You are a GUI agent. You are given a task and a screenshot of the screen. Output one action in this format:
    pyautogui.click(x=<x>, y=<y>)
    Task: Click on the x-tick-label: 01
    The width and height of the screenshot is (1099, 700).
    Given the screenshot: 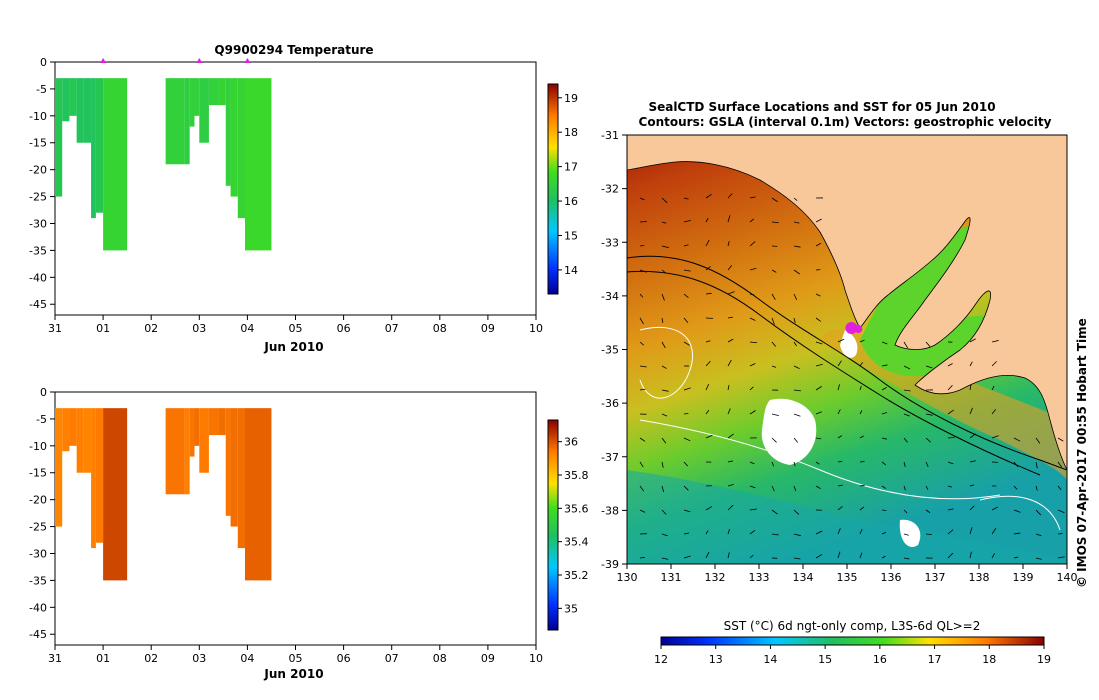 What is the action you would take?
    pyautogui.click(x=103, y=328)
    